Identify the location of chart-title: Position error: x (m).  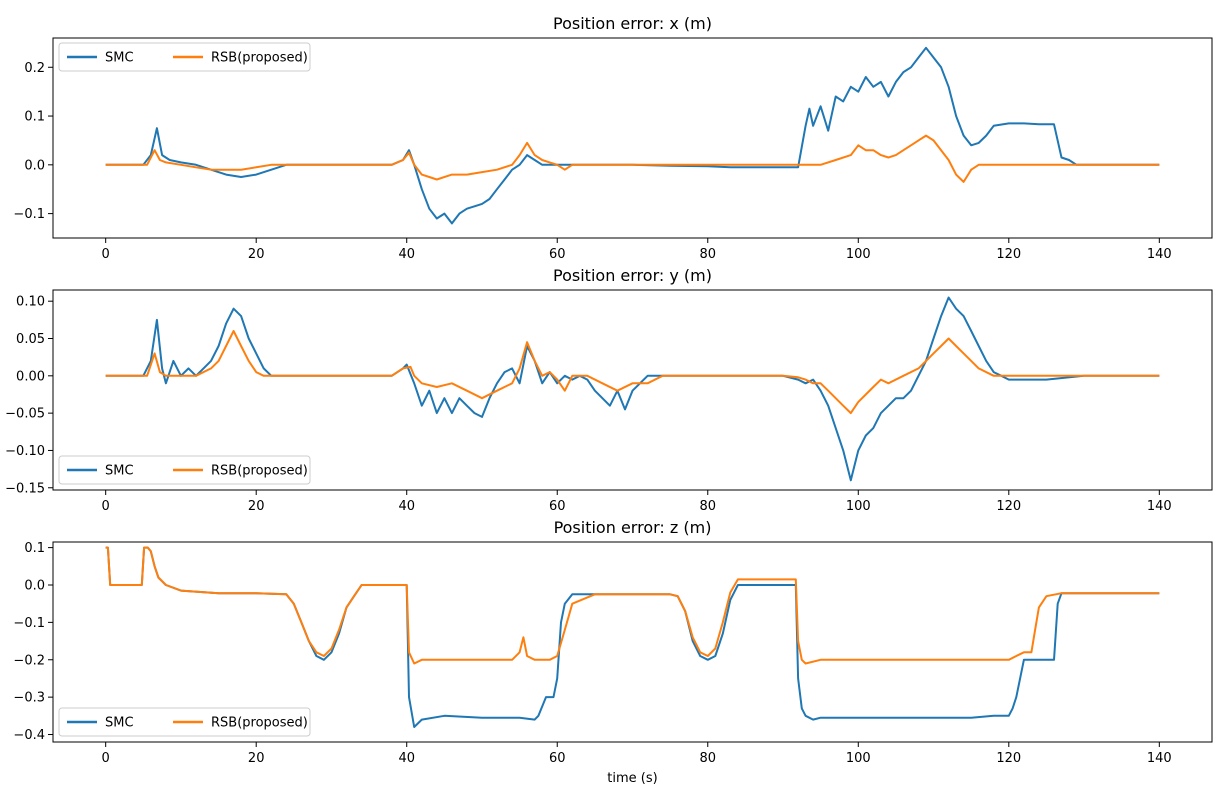
(632, 23).